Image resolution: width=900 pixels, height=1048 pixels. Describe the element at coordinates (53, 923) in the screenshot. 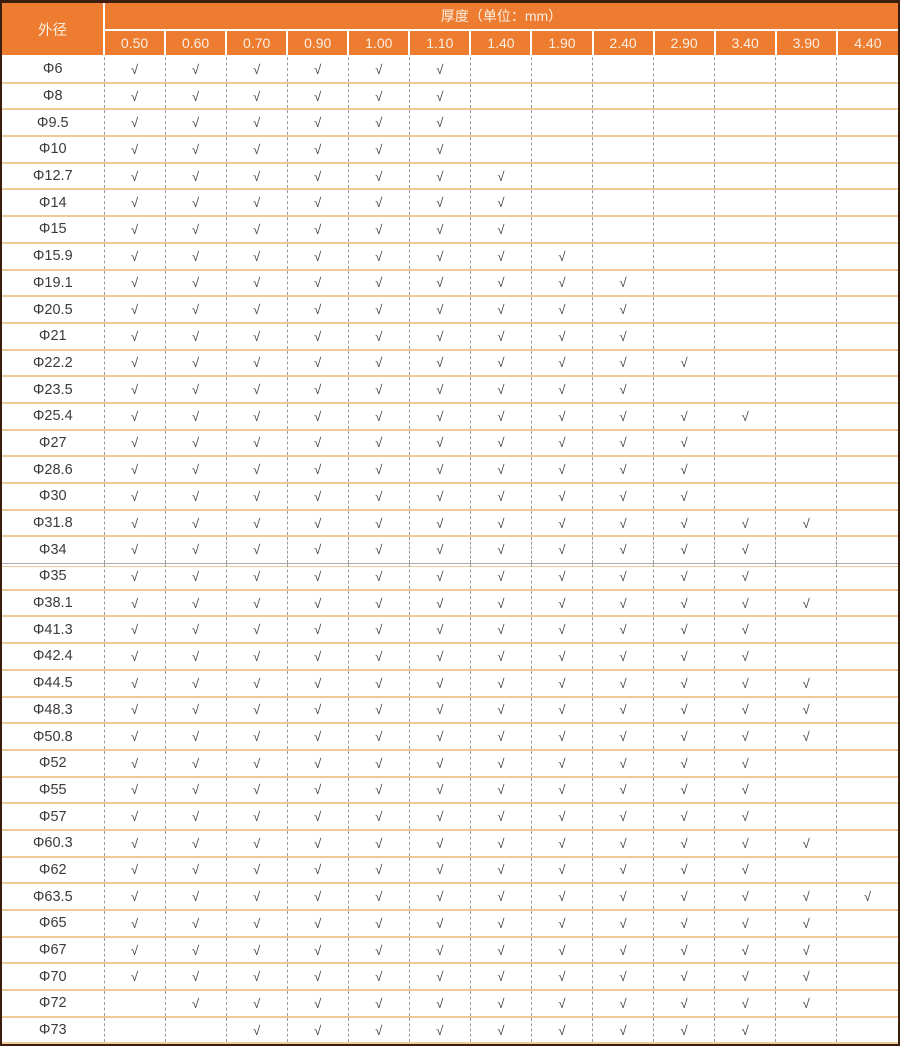

I see `row-label-diameter: Φ65` at that location.